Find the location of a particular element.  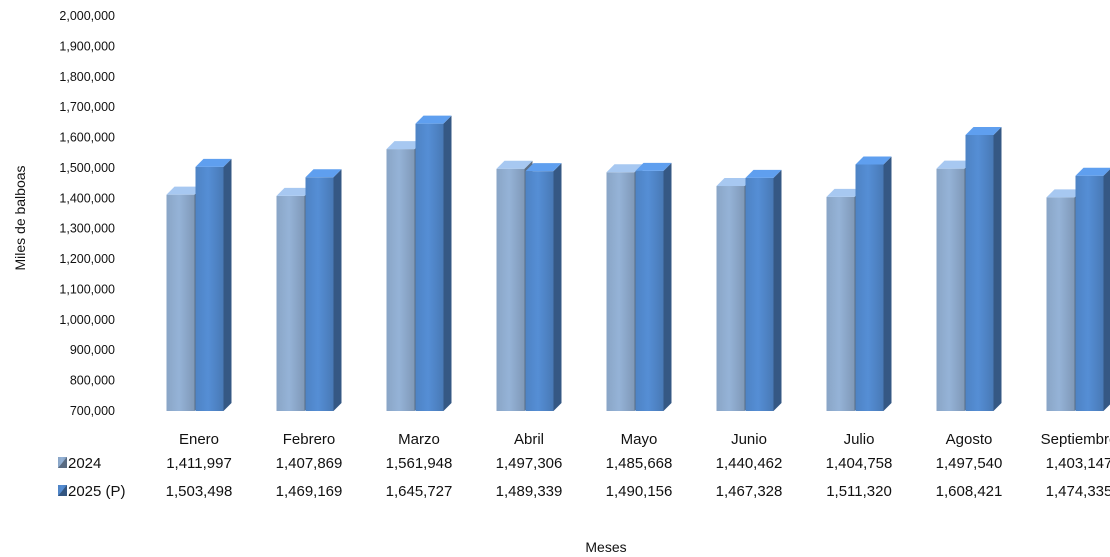

category-label: Febrero is located at coordinates (309, 439).